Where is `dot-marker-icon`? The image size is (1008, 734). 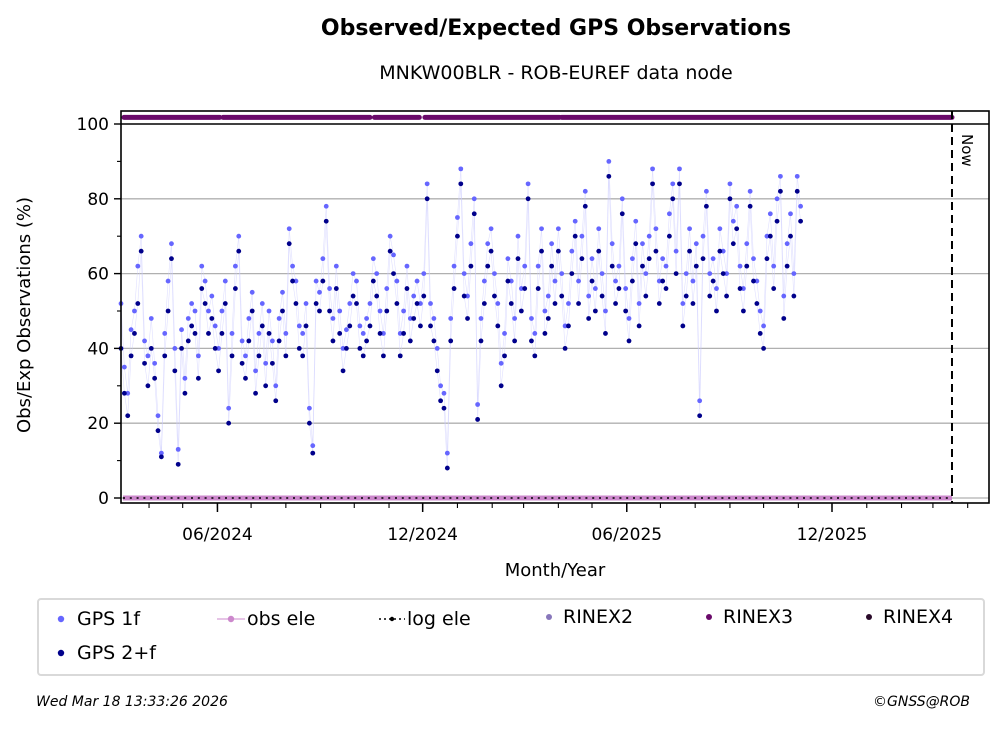 dot-marker-icon is located at coordinates (61, 619).